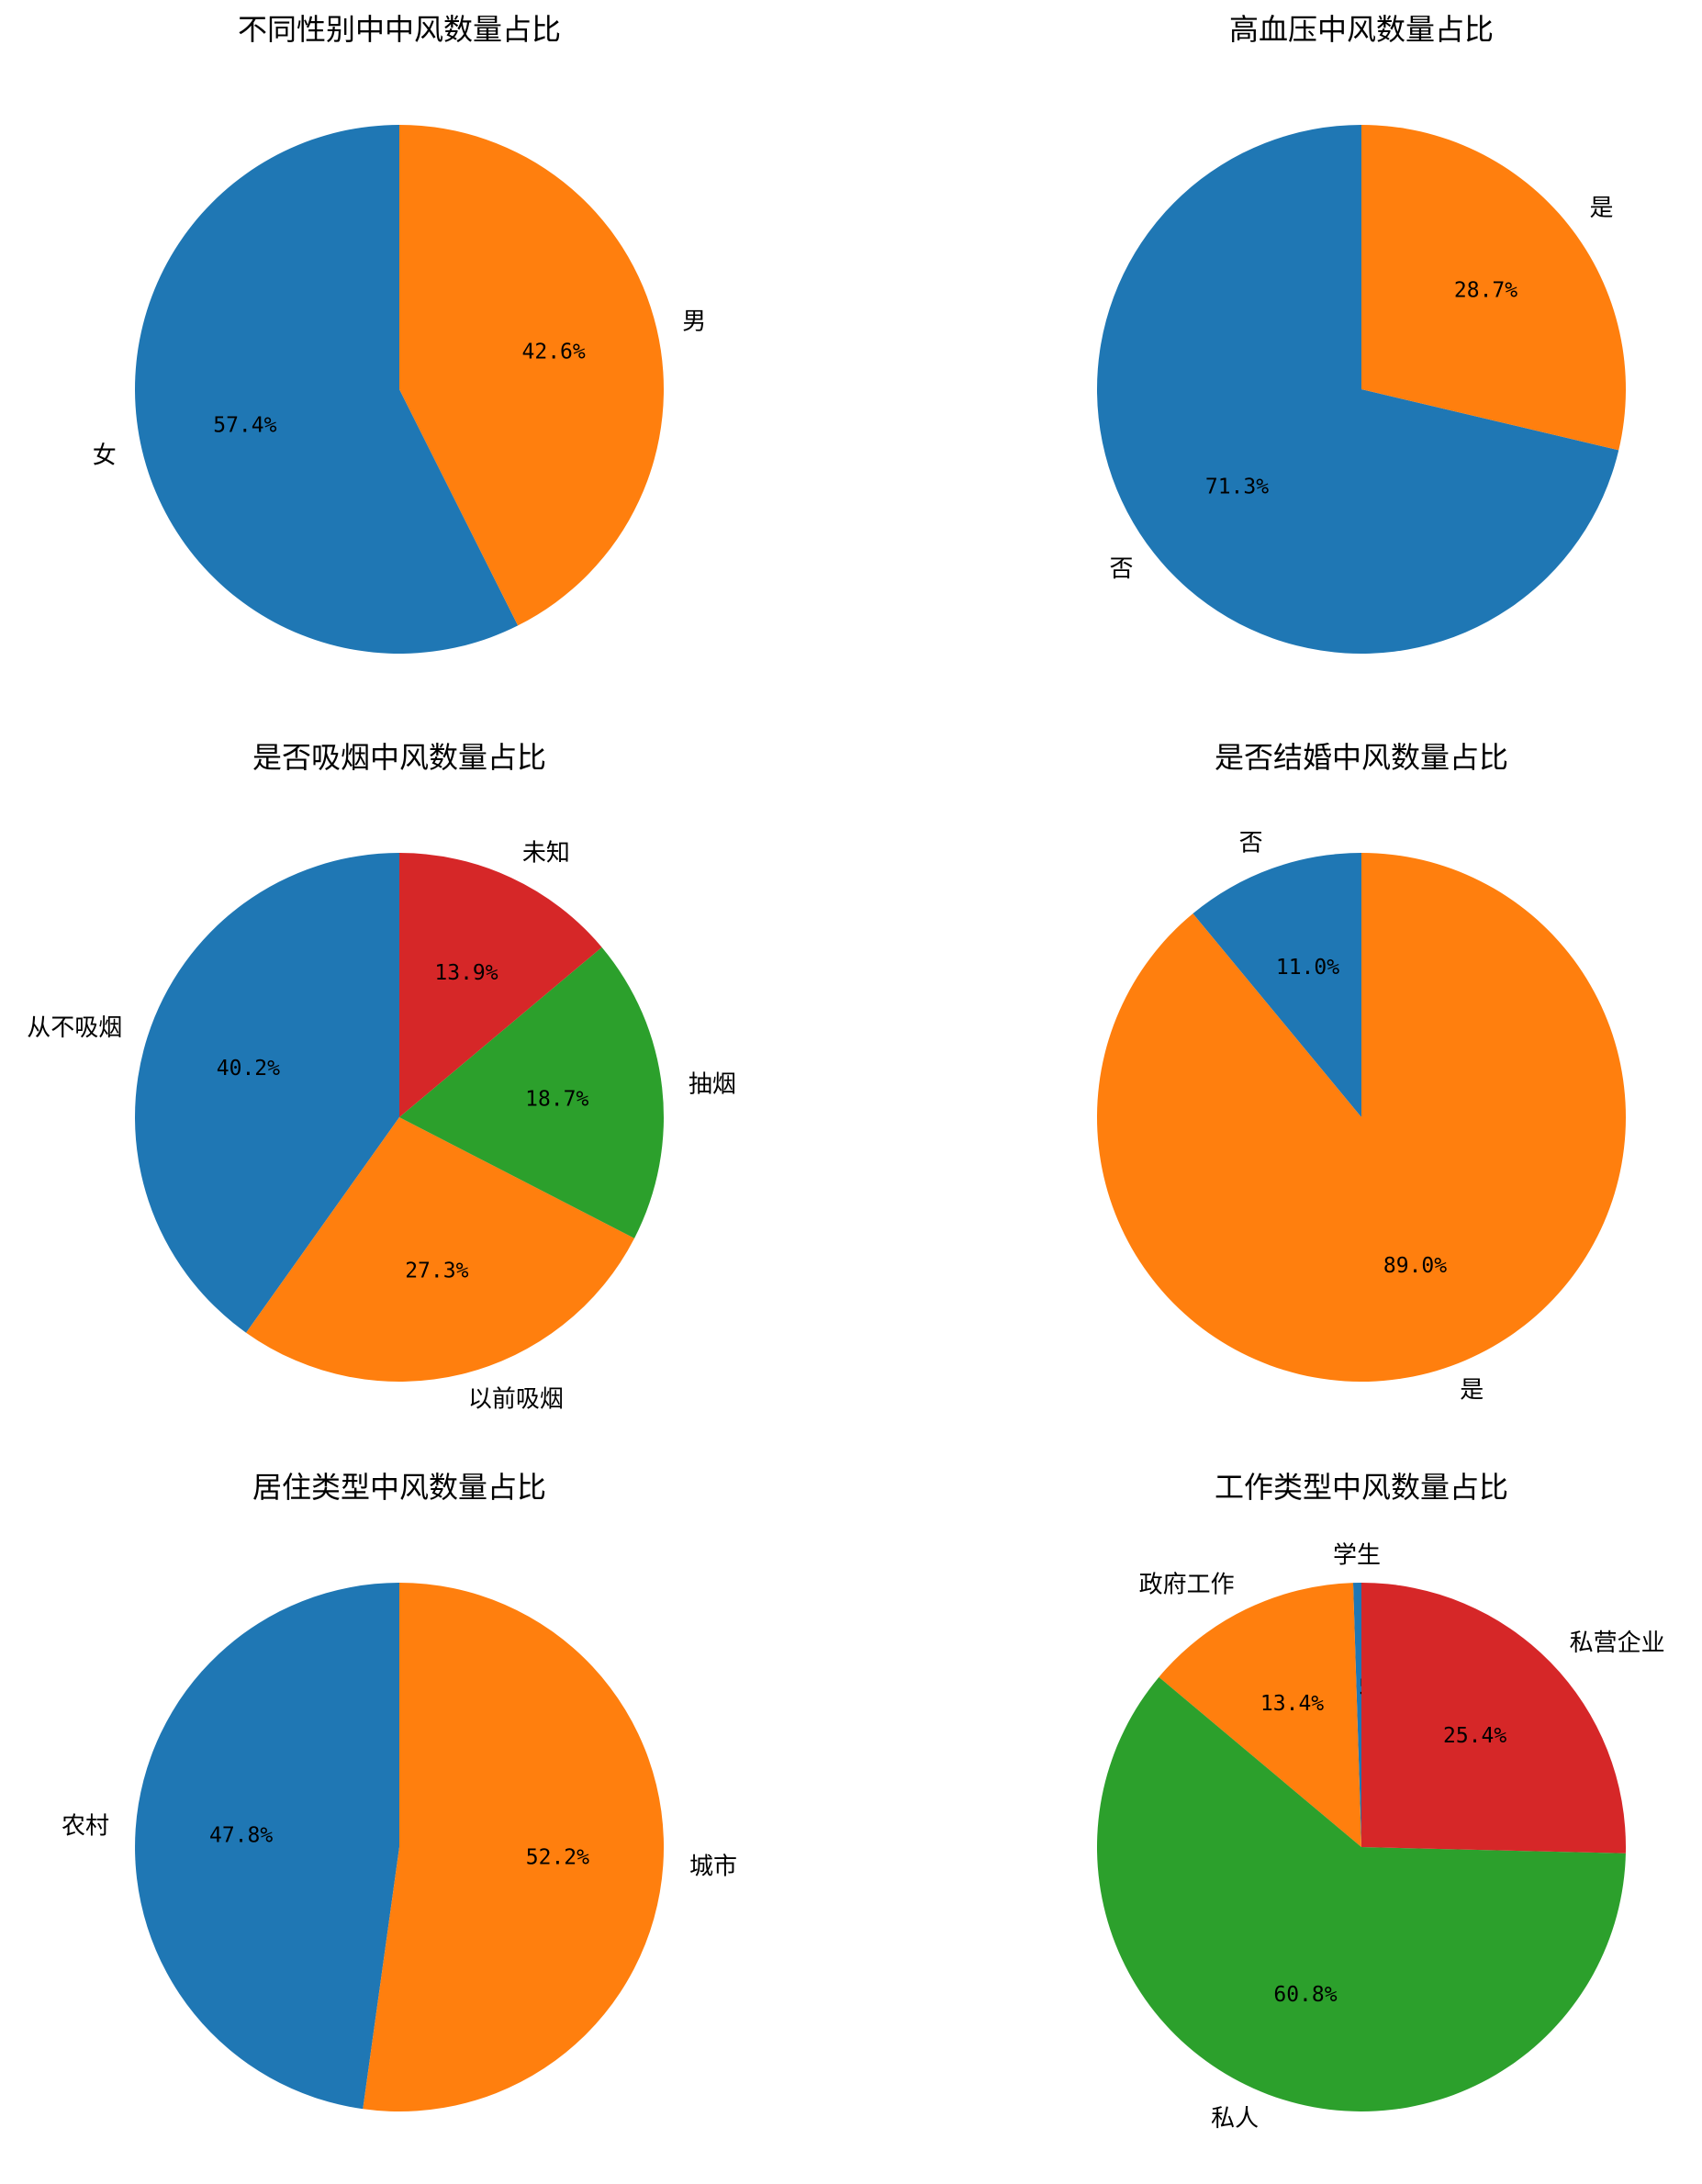  Describe the element at coordinates (245, 425) in the screenshot. I see `slice-percent-label: 57.4%` at that location.